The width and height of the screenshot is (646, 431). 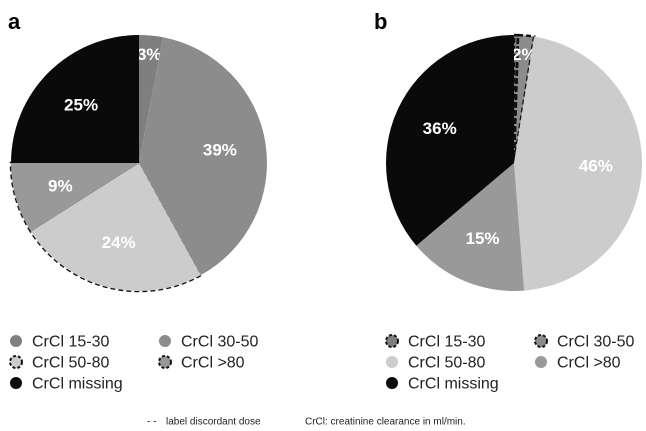 What do you see at coordinates (446, 363) in the screenshot?
I see `legend-b-label-2: CrCl 50-80` at bounding box center [446, 363].